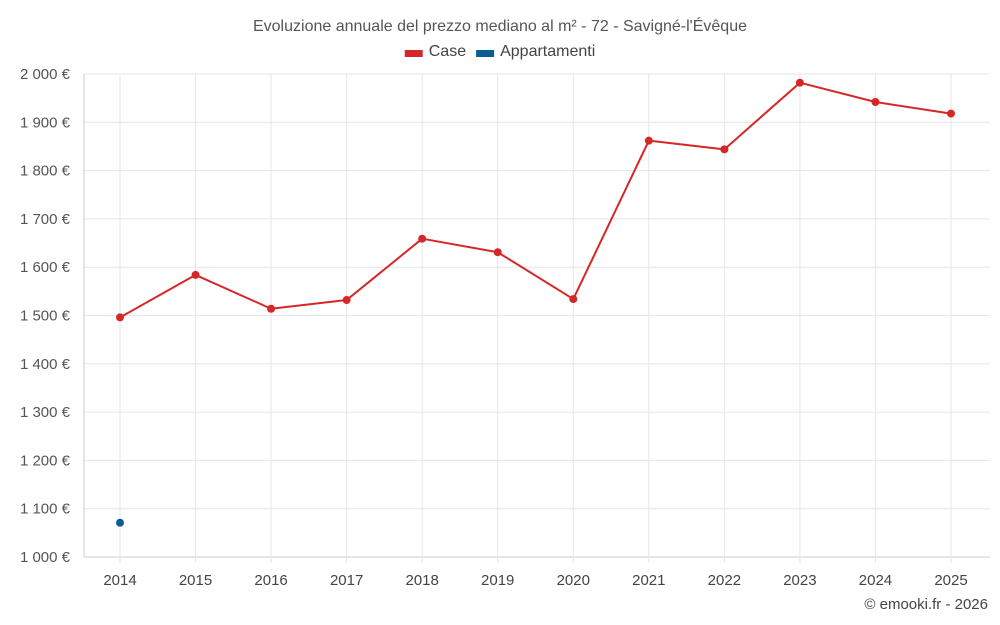  Describe the element at coordinates (447, 51) in the screenshot. I see `legend-label: Case` at that location.